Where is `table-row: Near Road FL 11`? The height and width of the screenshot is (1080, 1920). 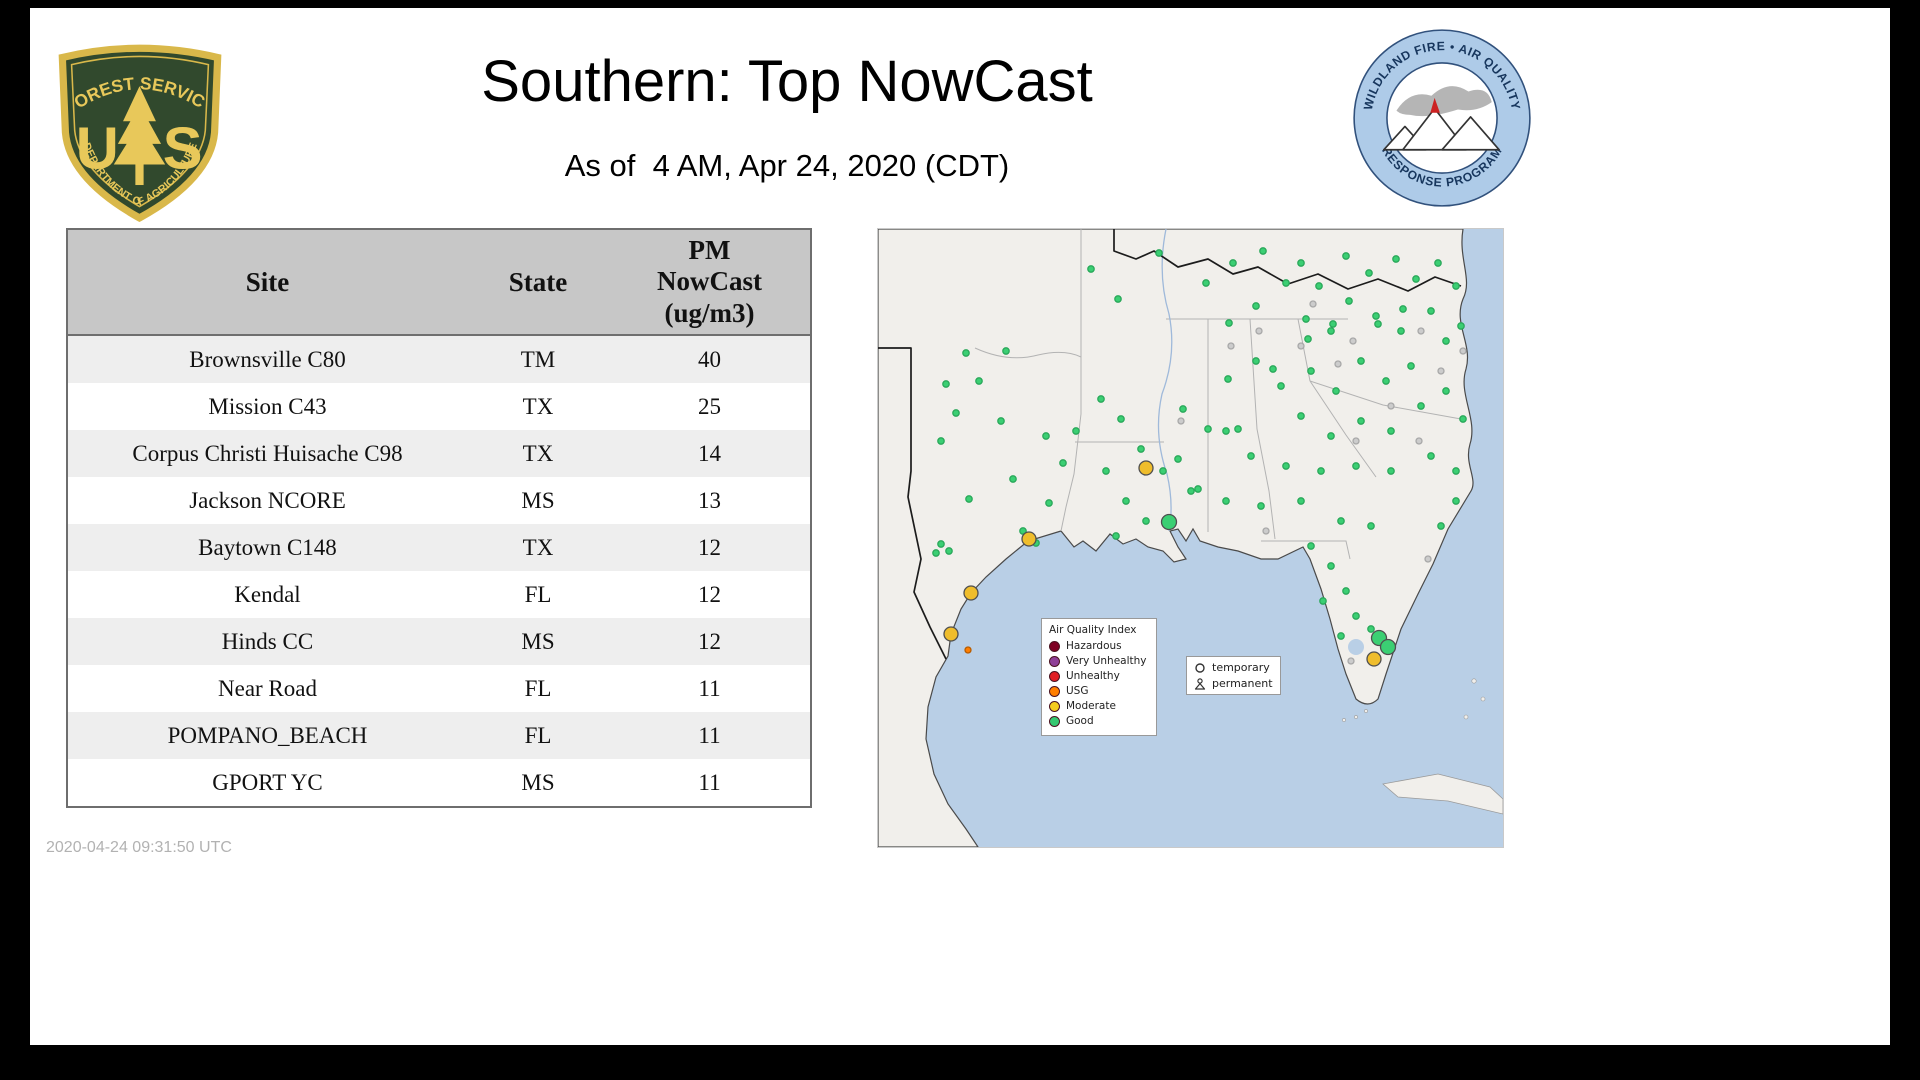 table-row: Near Road FL 11 is located at coordinates (439, 688).